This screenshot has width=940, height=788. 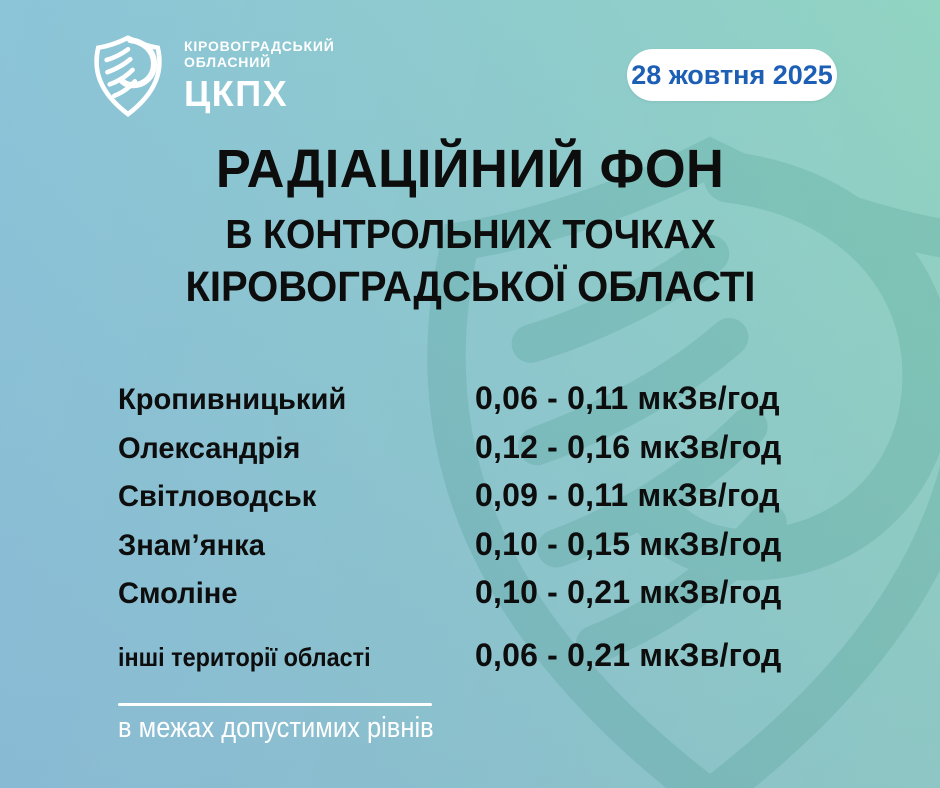 I want to click on location-label: Кропивницький, so click(x=232, y=399).